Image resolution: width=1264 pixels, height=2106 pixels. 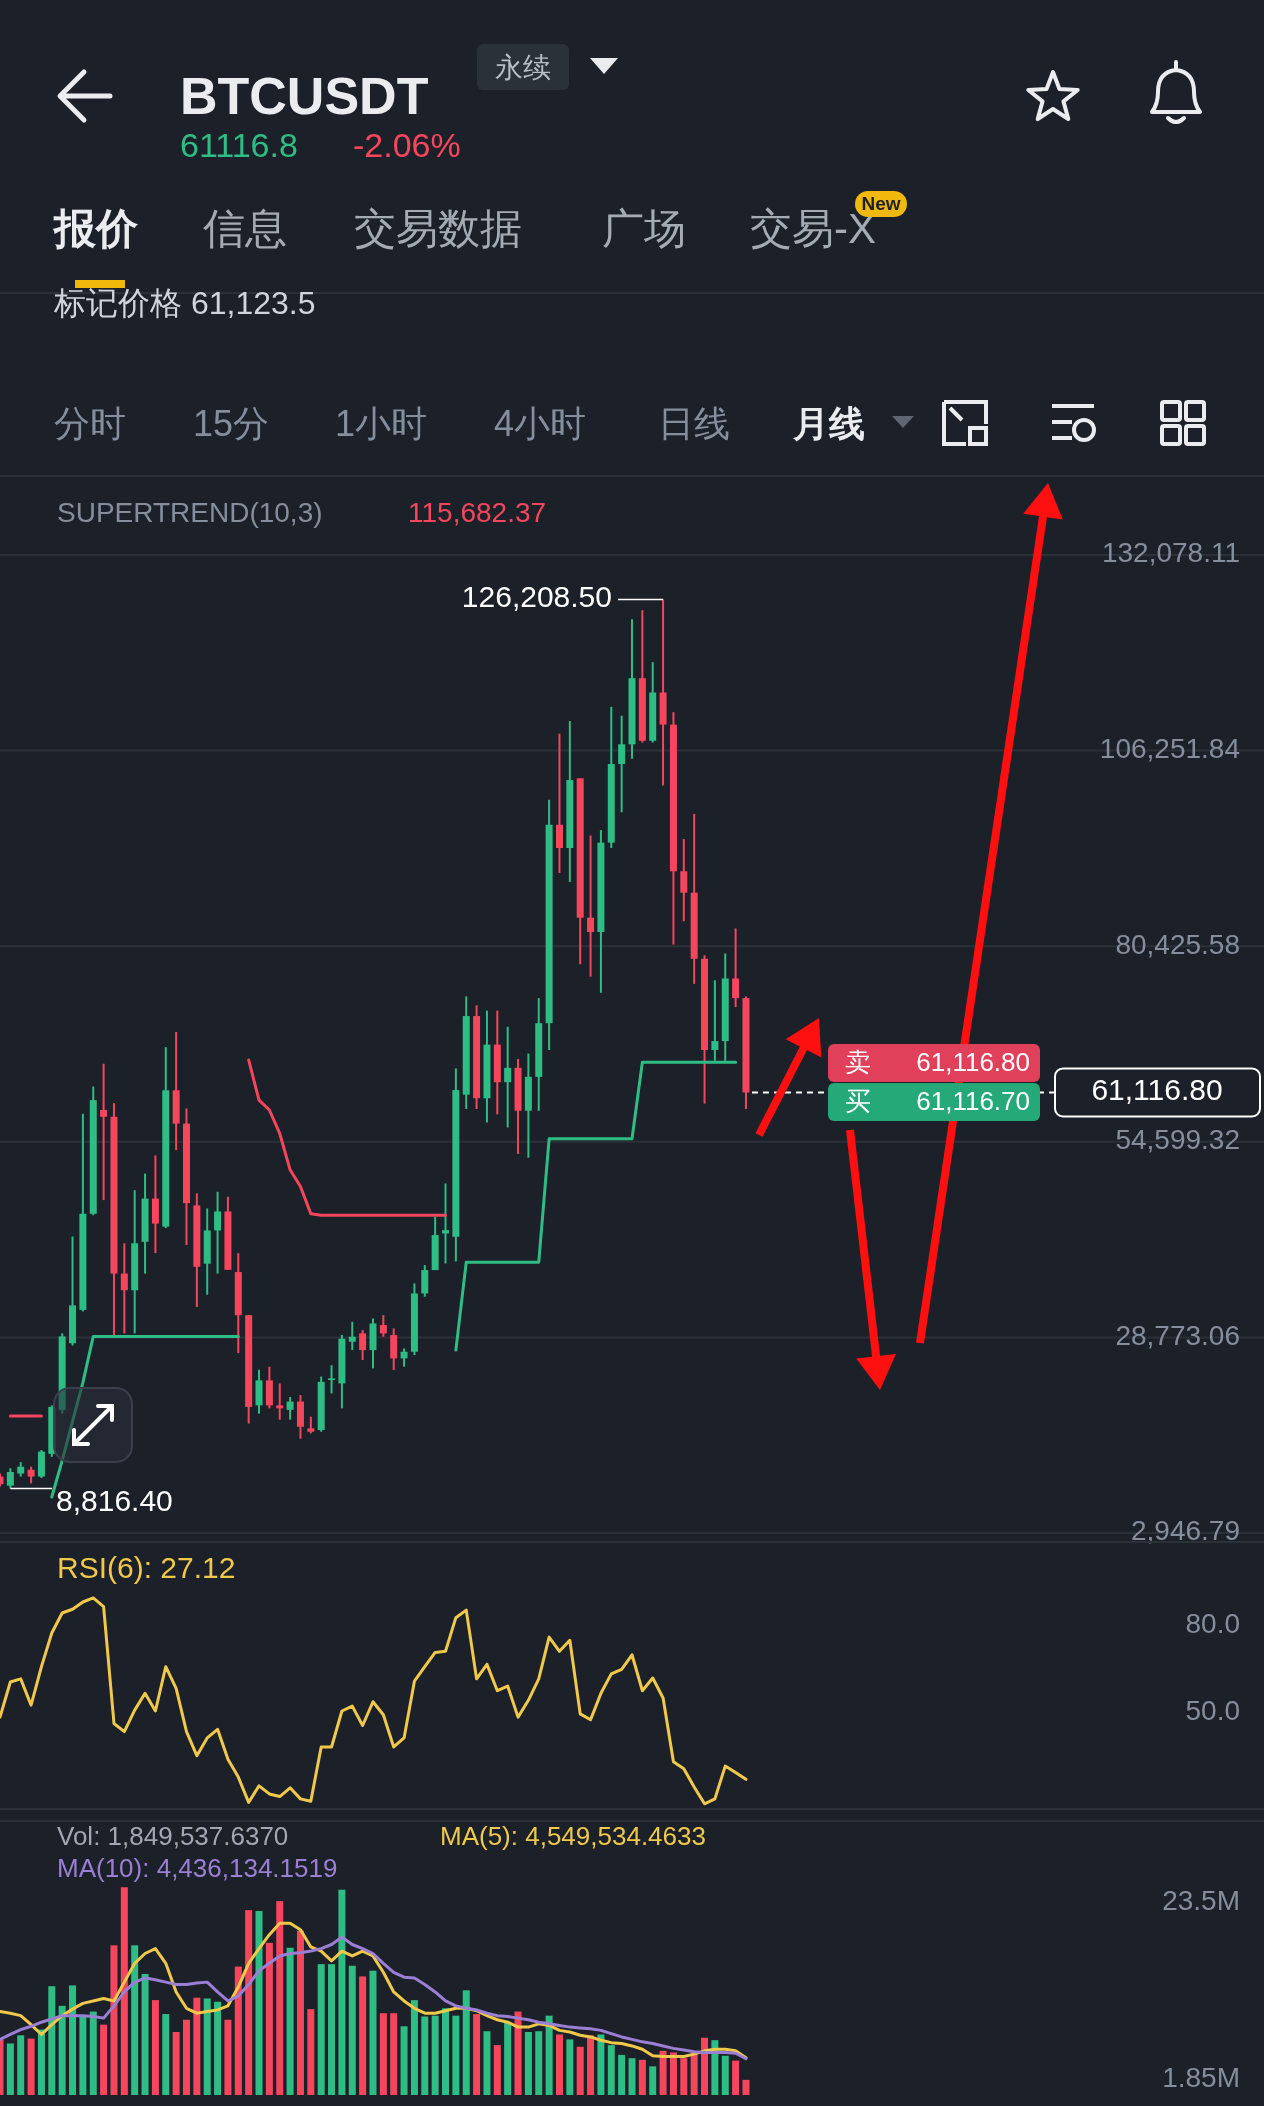 What do you see at coordinates (146, 1567) in the screenshot?
I see `series-label: RSI(6): 27.12` at bounding box center [146, 1567].